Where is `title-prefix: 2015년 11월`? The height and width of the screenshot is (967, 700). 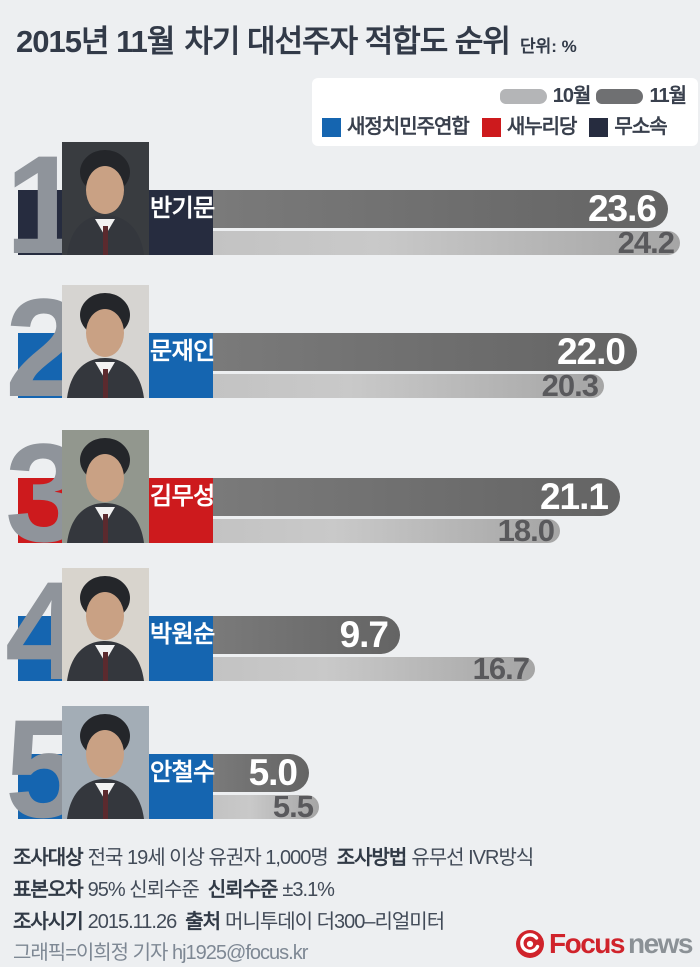
title-prefix: 2015년 11월 is located at coordinates (95, 41).